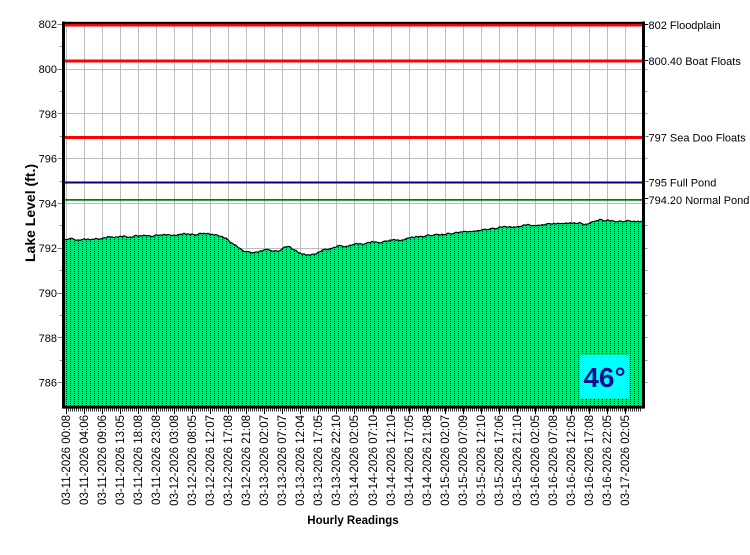 The width and height of the screenshot is (750, 555). What do you see at coordinates (685, 26) in the screenshot?
I see `svg-text: 802 Floodplain` at bounding box center [685, 26].